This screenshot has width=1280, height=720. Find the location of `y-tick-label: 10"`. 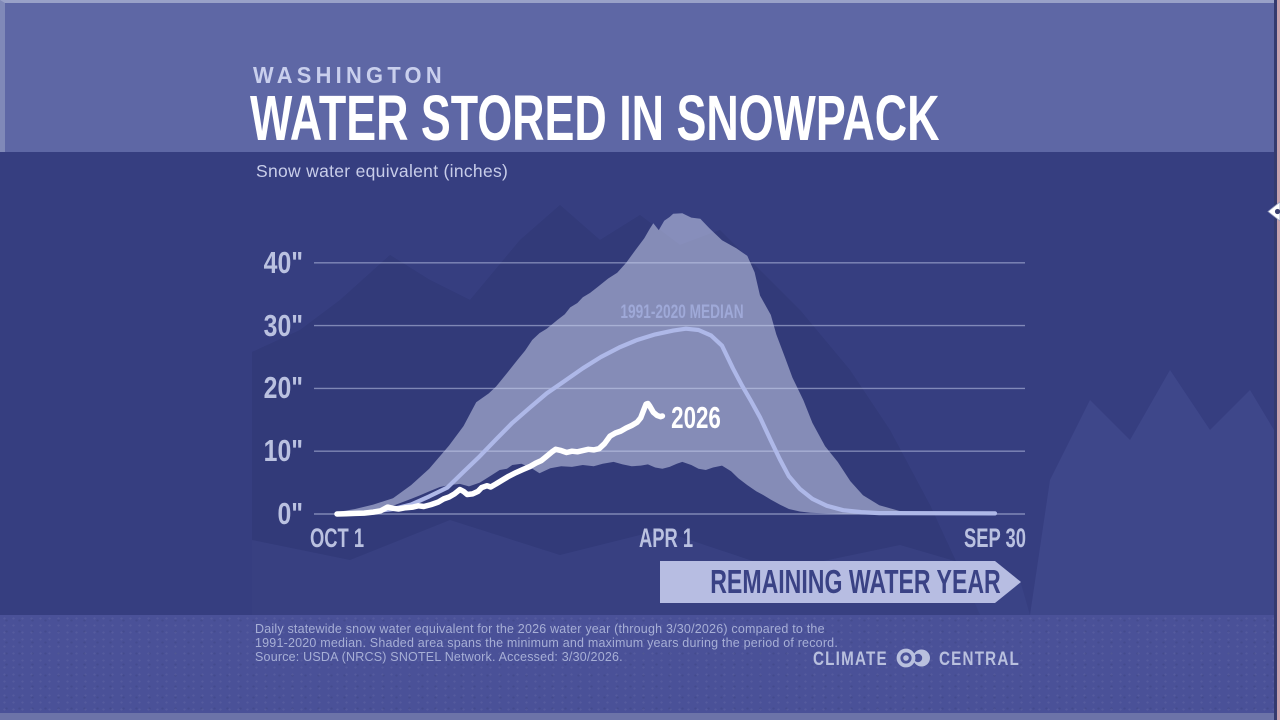

y-tick-label: 10" is located at coordinates (283, 451).